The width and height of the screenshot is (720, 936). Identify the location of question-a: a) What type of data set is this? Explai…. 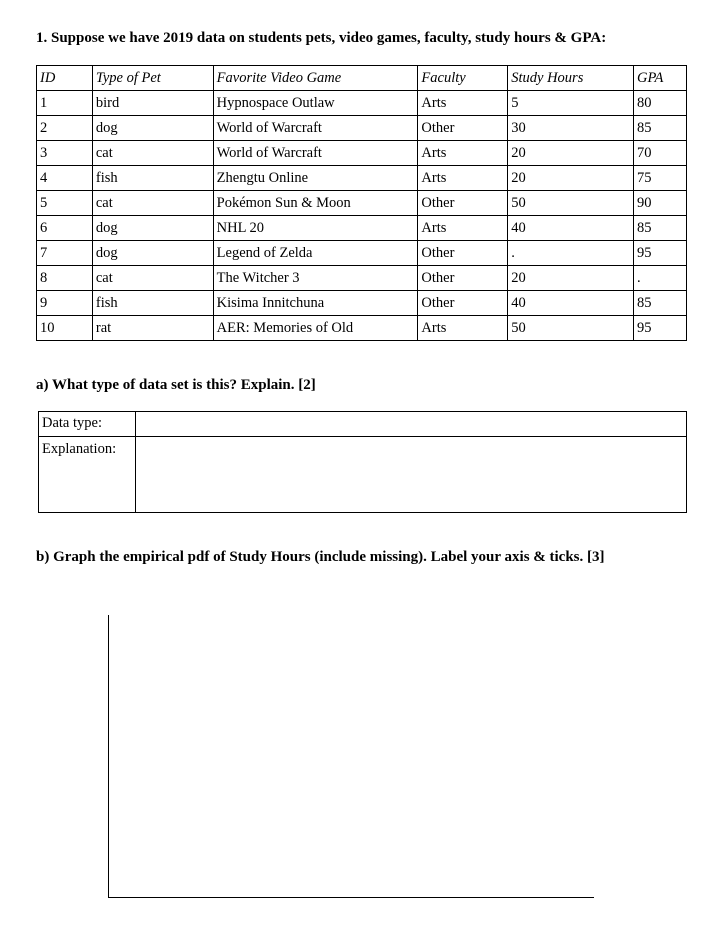
(176, 385).